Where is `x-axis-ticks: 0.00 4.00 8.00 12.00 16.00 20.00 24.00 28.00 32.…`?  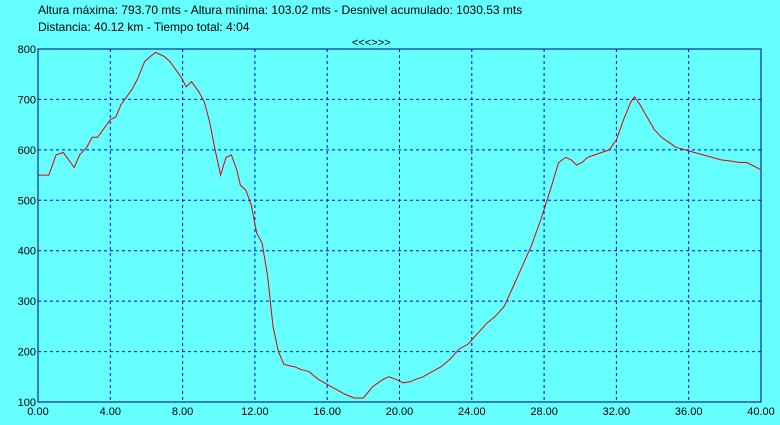
x-axis-ticks: 0.00 4.00 8.00 12.00 16.00 20.00 24.00 28.00 32.… is located at coordinates (400, 412).